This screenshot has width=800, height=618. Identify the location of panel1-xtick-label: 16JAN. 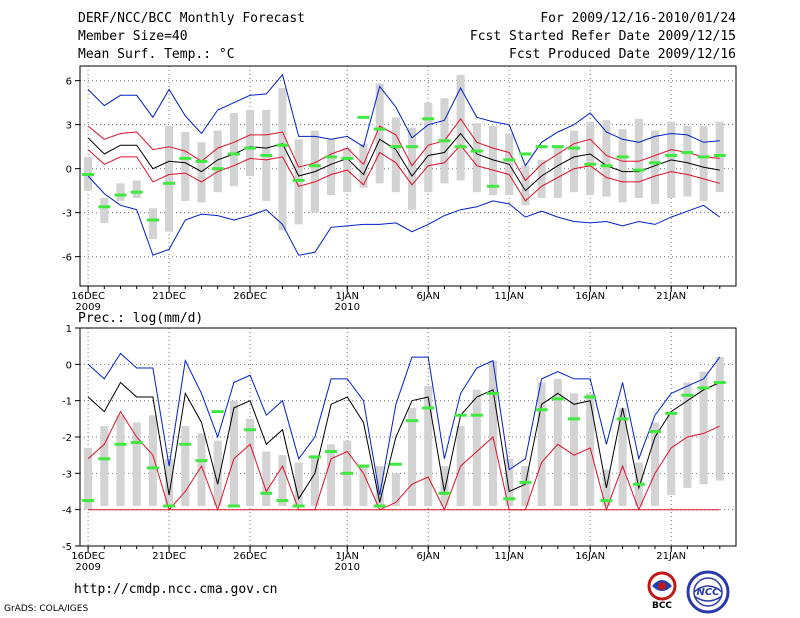
(590, 296).